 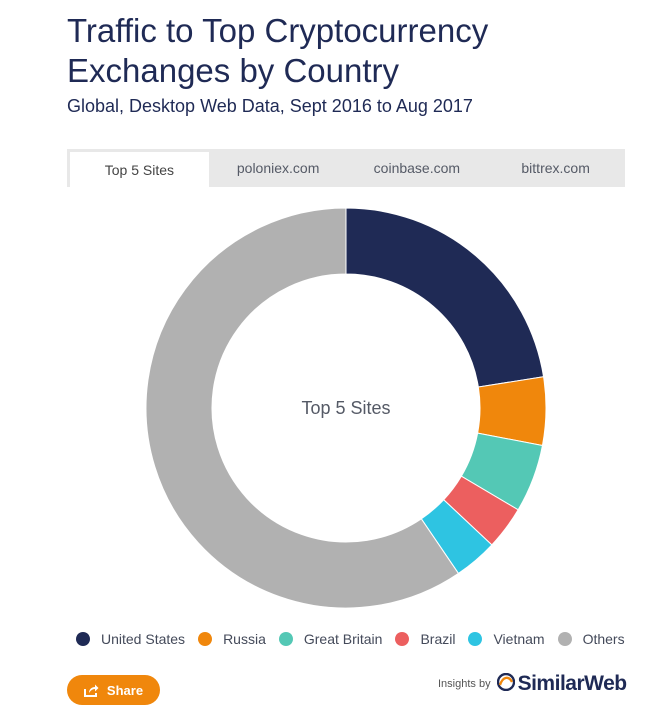 What do you see at coordinates (519, 639) in the screenshot?
I see `legend-label-vietnam: Vietnam` at bounding box center [519, 639].